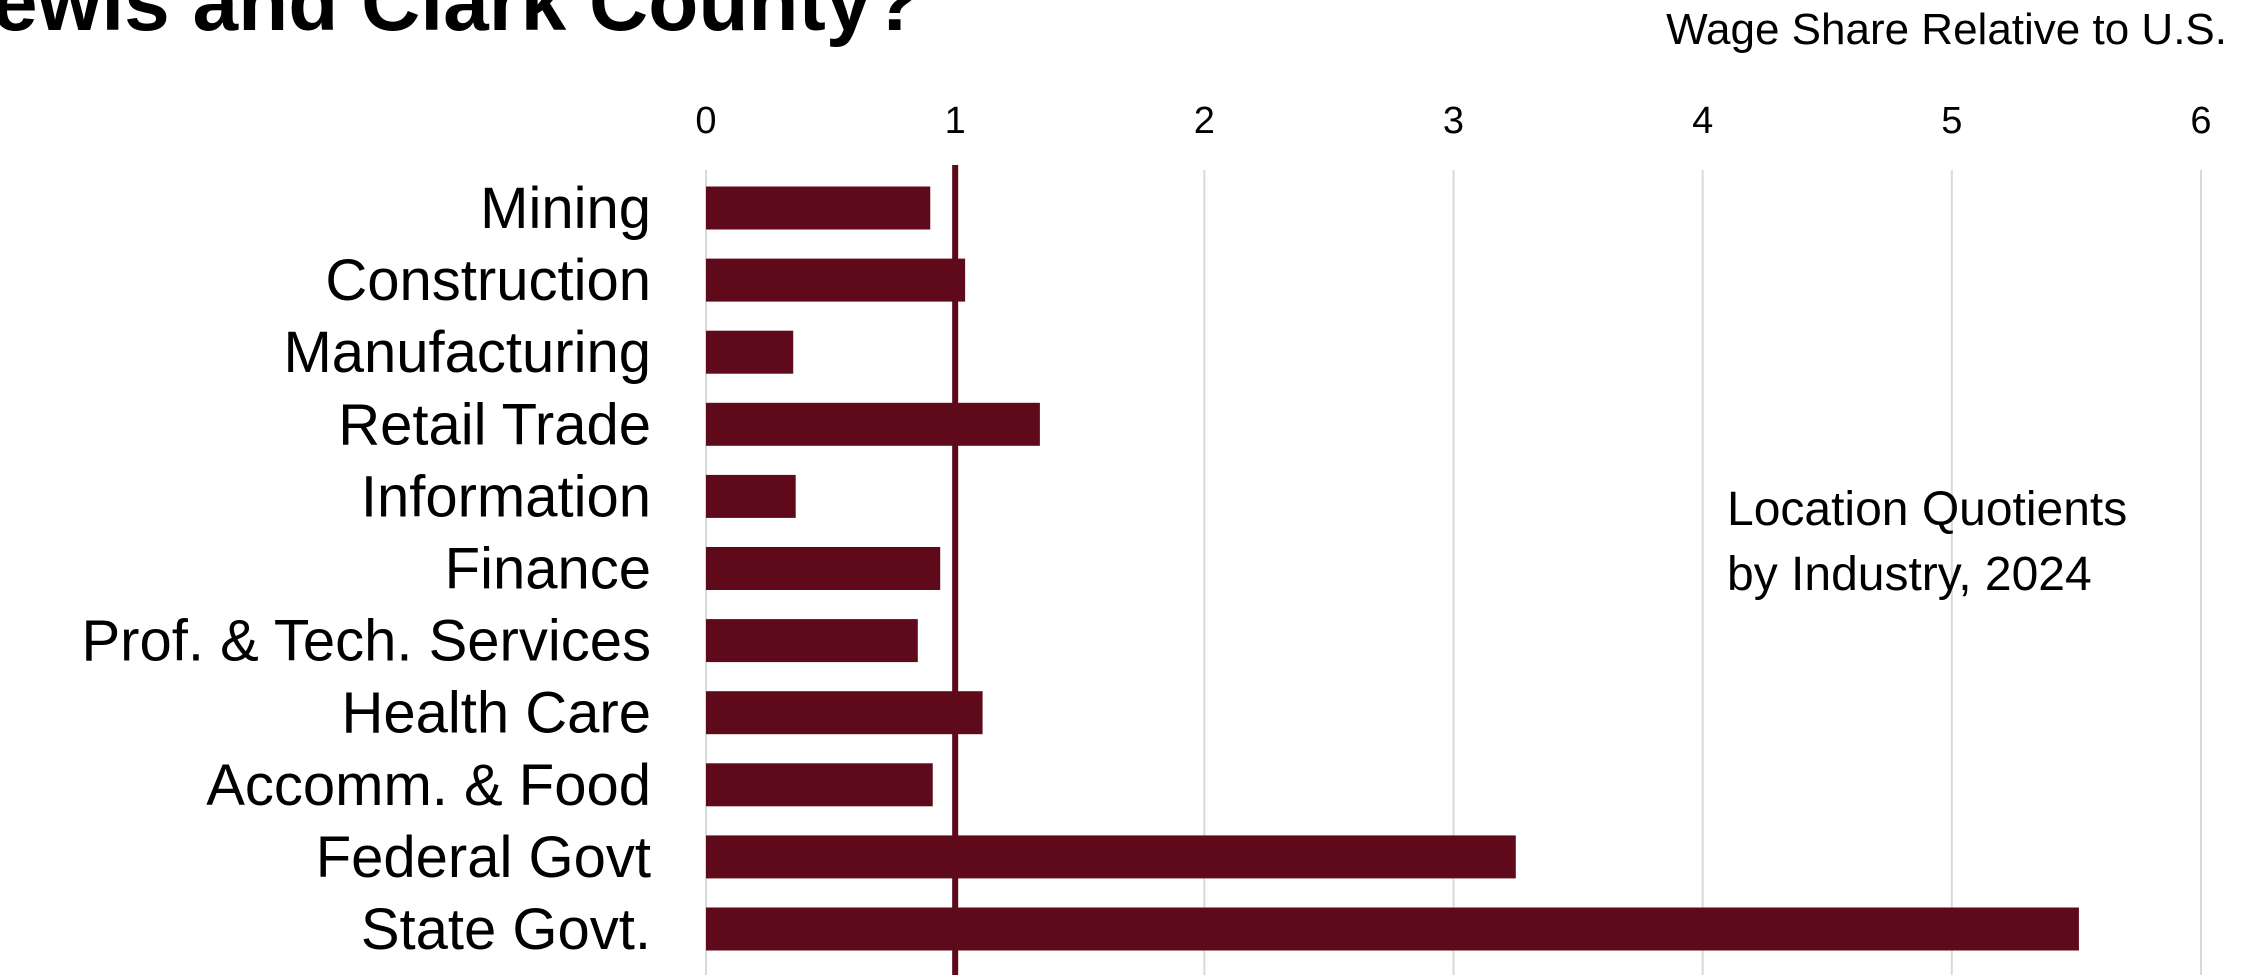 This screenshot has width=2245, height=975. What do you see at coordinates (2200, 121) in the screenshot?
I see `x-tick-label: 6` at bounding box center [2200, 121].